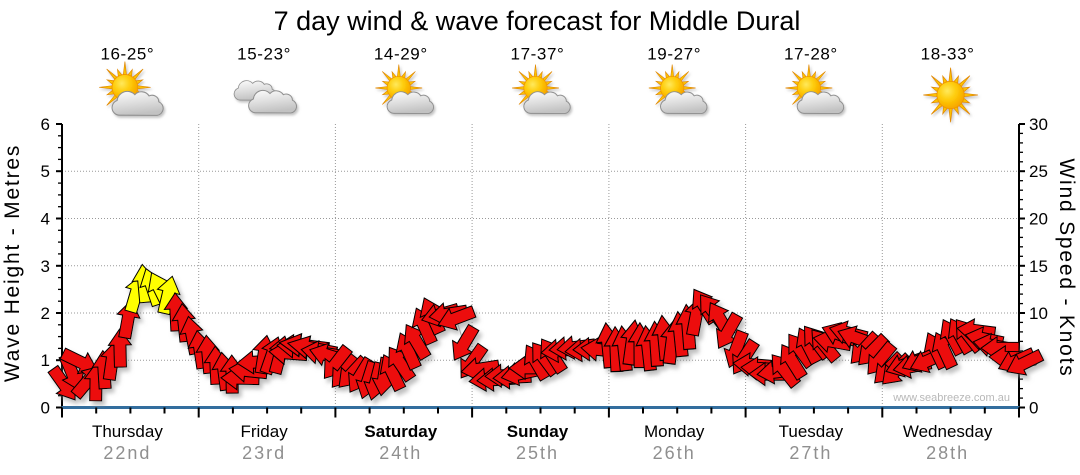 The height and width of the screenshot is (475, 1080). Describe the element at coordinates (1066, 267) in the screenshot. I see `svg-text: Wind Speed - Knots` at that location.